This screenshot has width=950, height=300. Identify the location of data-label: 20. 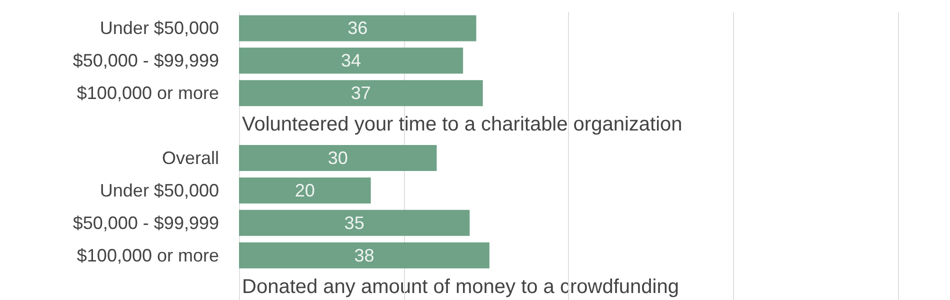
(304, 190).